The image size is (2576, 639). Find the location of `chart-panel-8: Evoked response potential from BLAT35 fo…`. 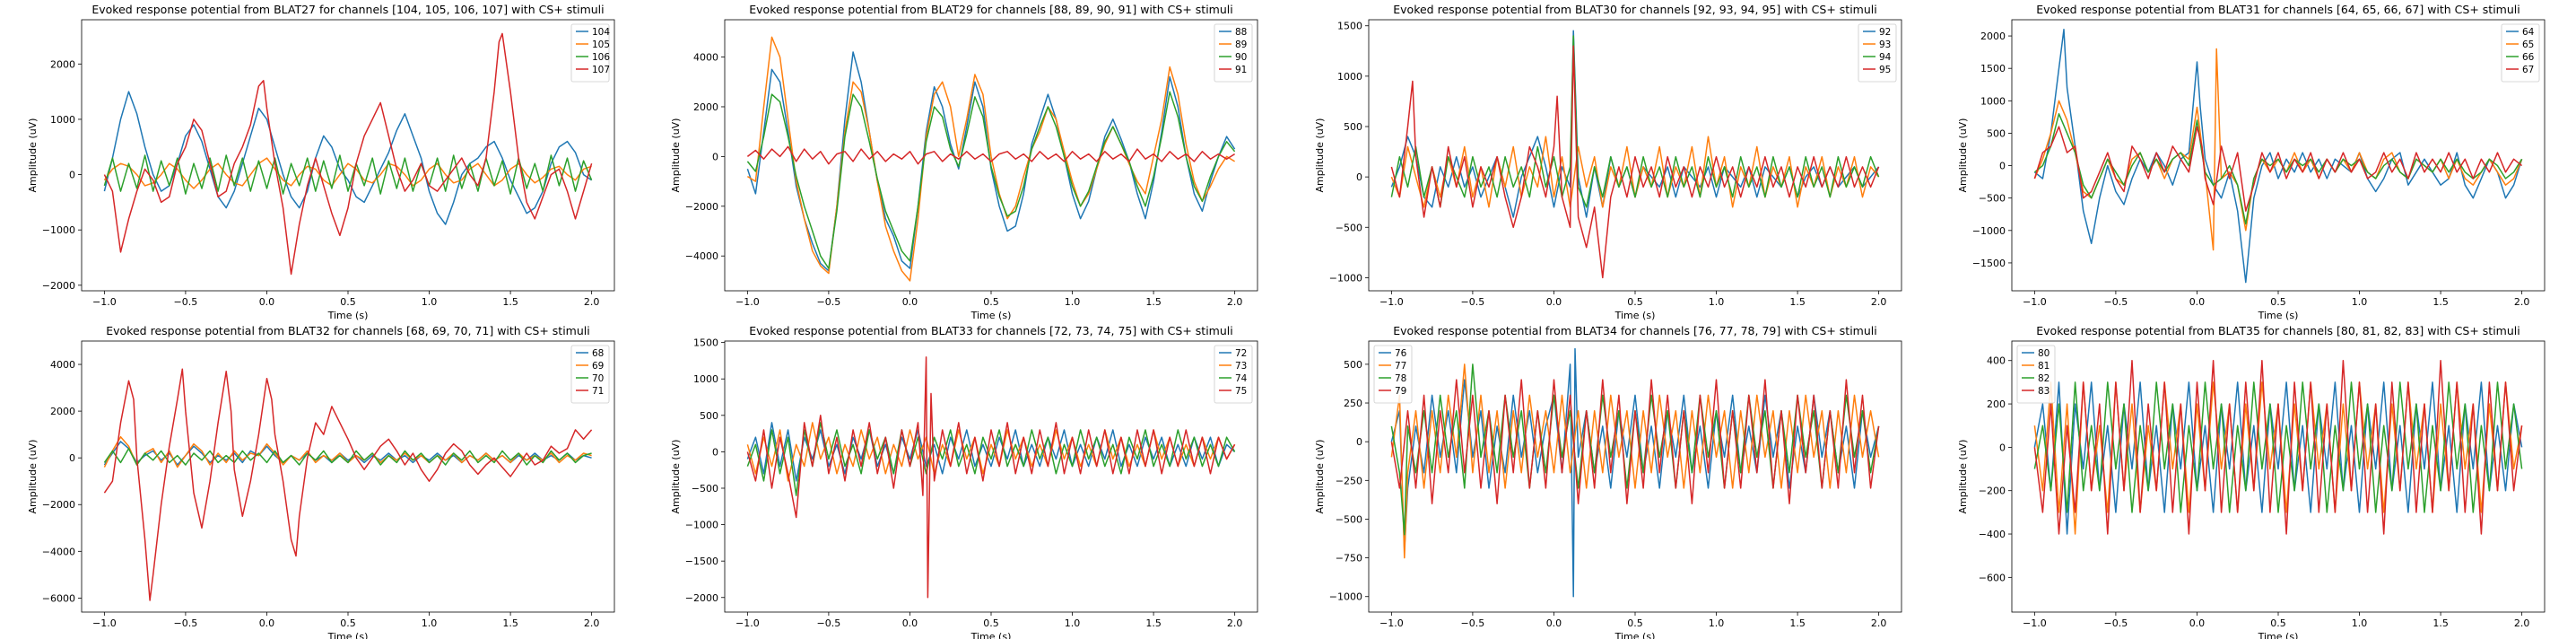

chart-panel-8: Evoked response potential from BLAT35 fo… is located at coordinates (2251, 482).